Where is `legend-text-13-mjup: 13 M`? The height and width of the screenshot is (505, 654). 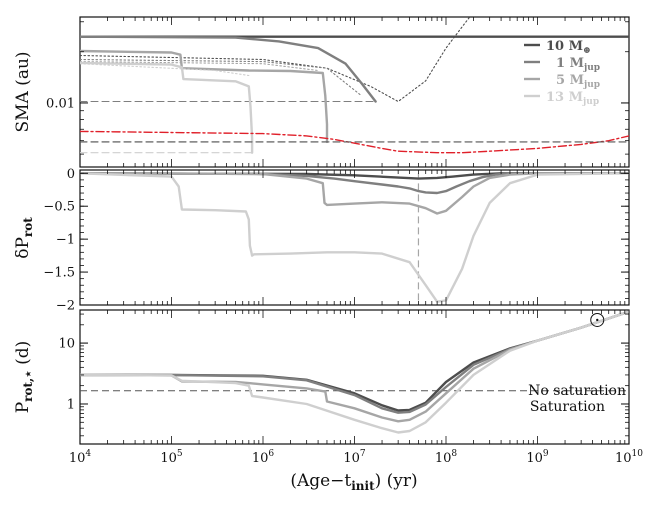 legend-text-13-mjup: 13 M is located at coordinates (564, 97).